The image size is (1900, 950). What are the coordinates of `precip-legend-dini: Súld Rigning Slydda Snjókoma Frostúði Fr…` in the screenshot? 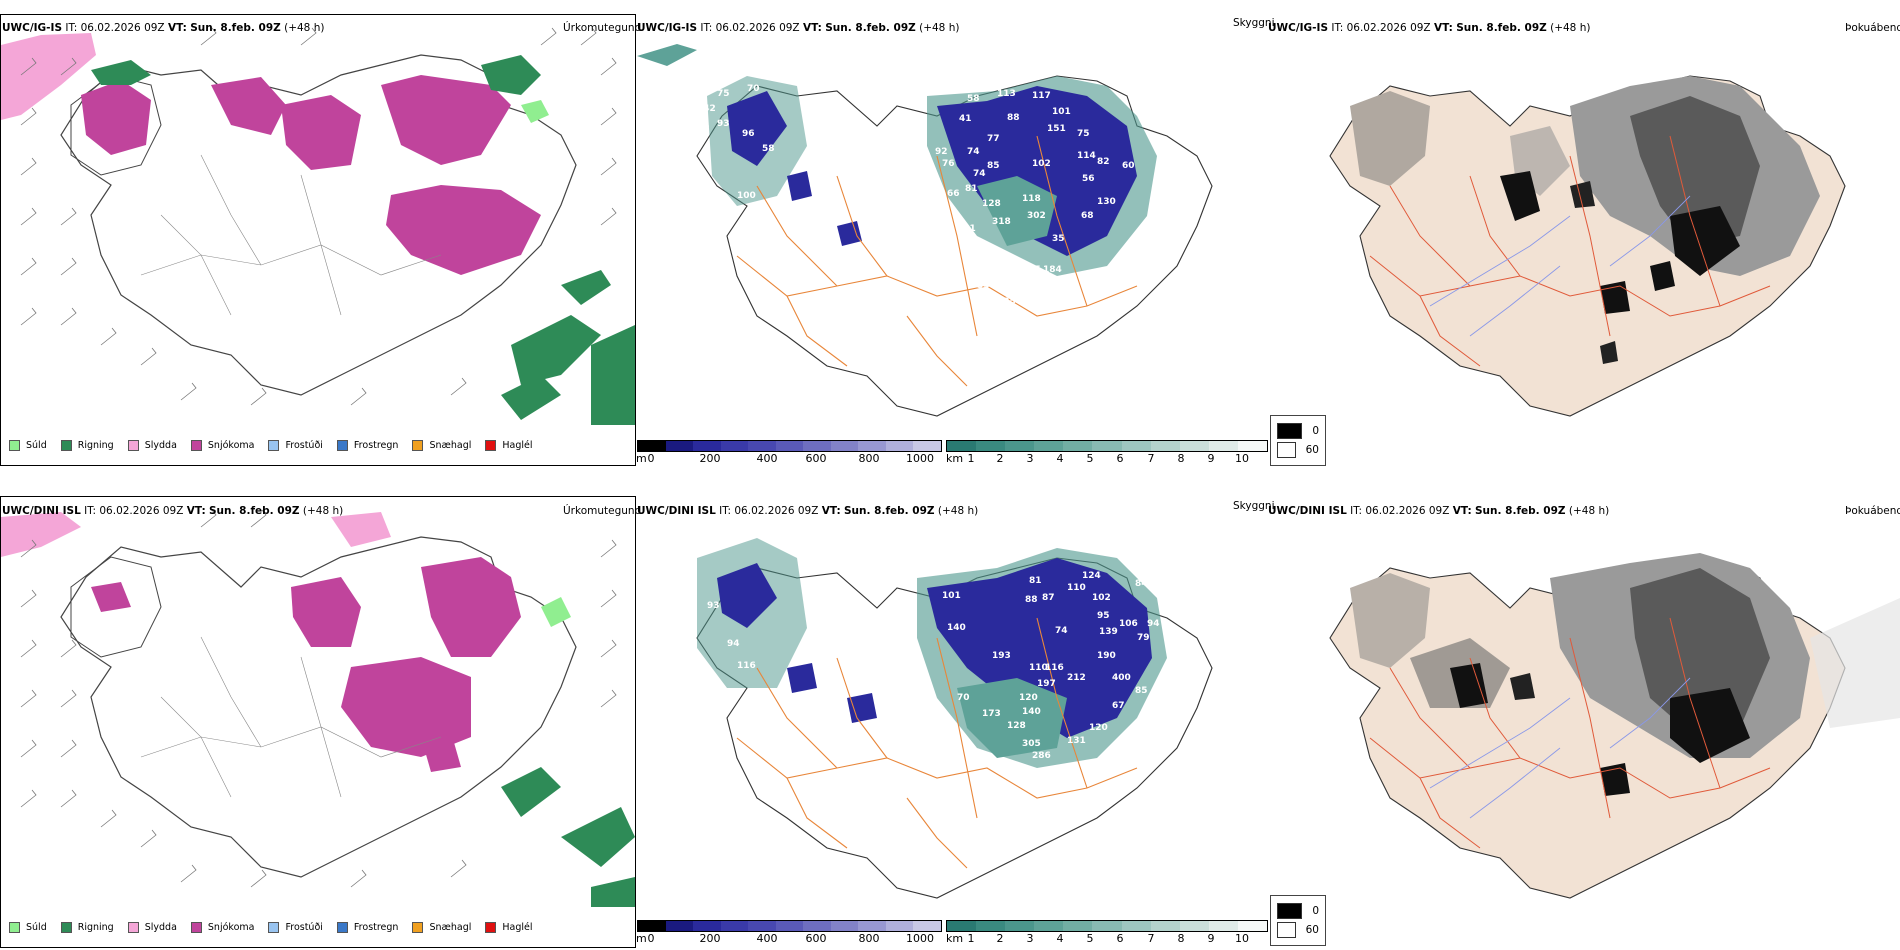 It's located at (278, 927).